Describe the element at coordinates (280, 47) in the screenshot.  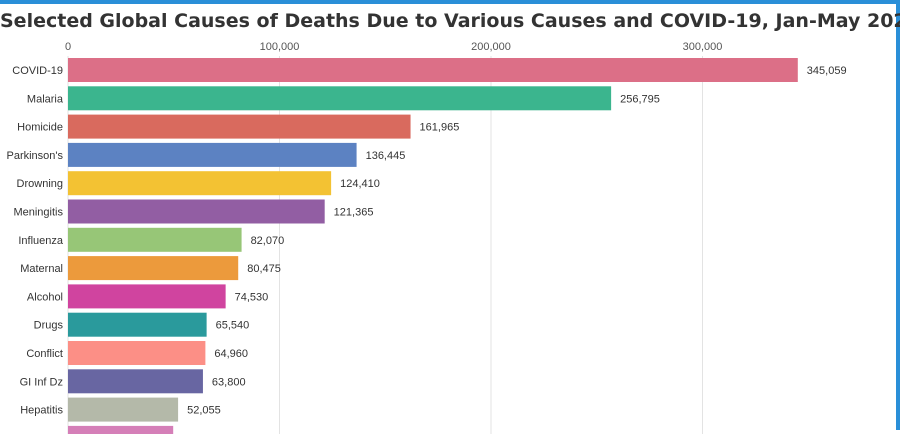
I see `x-tick-label: 100,000` at that location.